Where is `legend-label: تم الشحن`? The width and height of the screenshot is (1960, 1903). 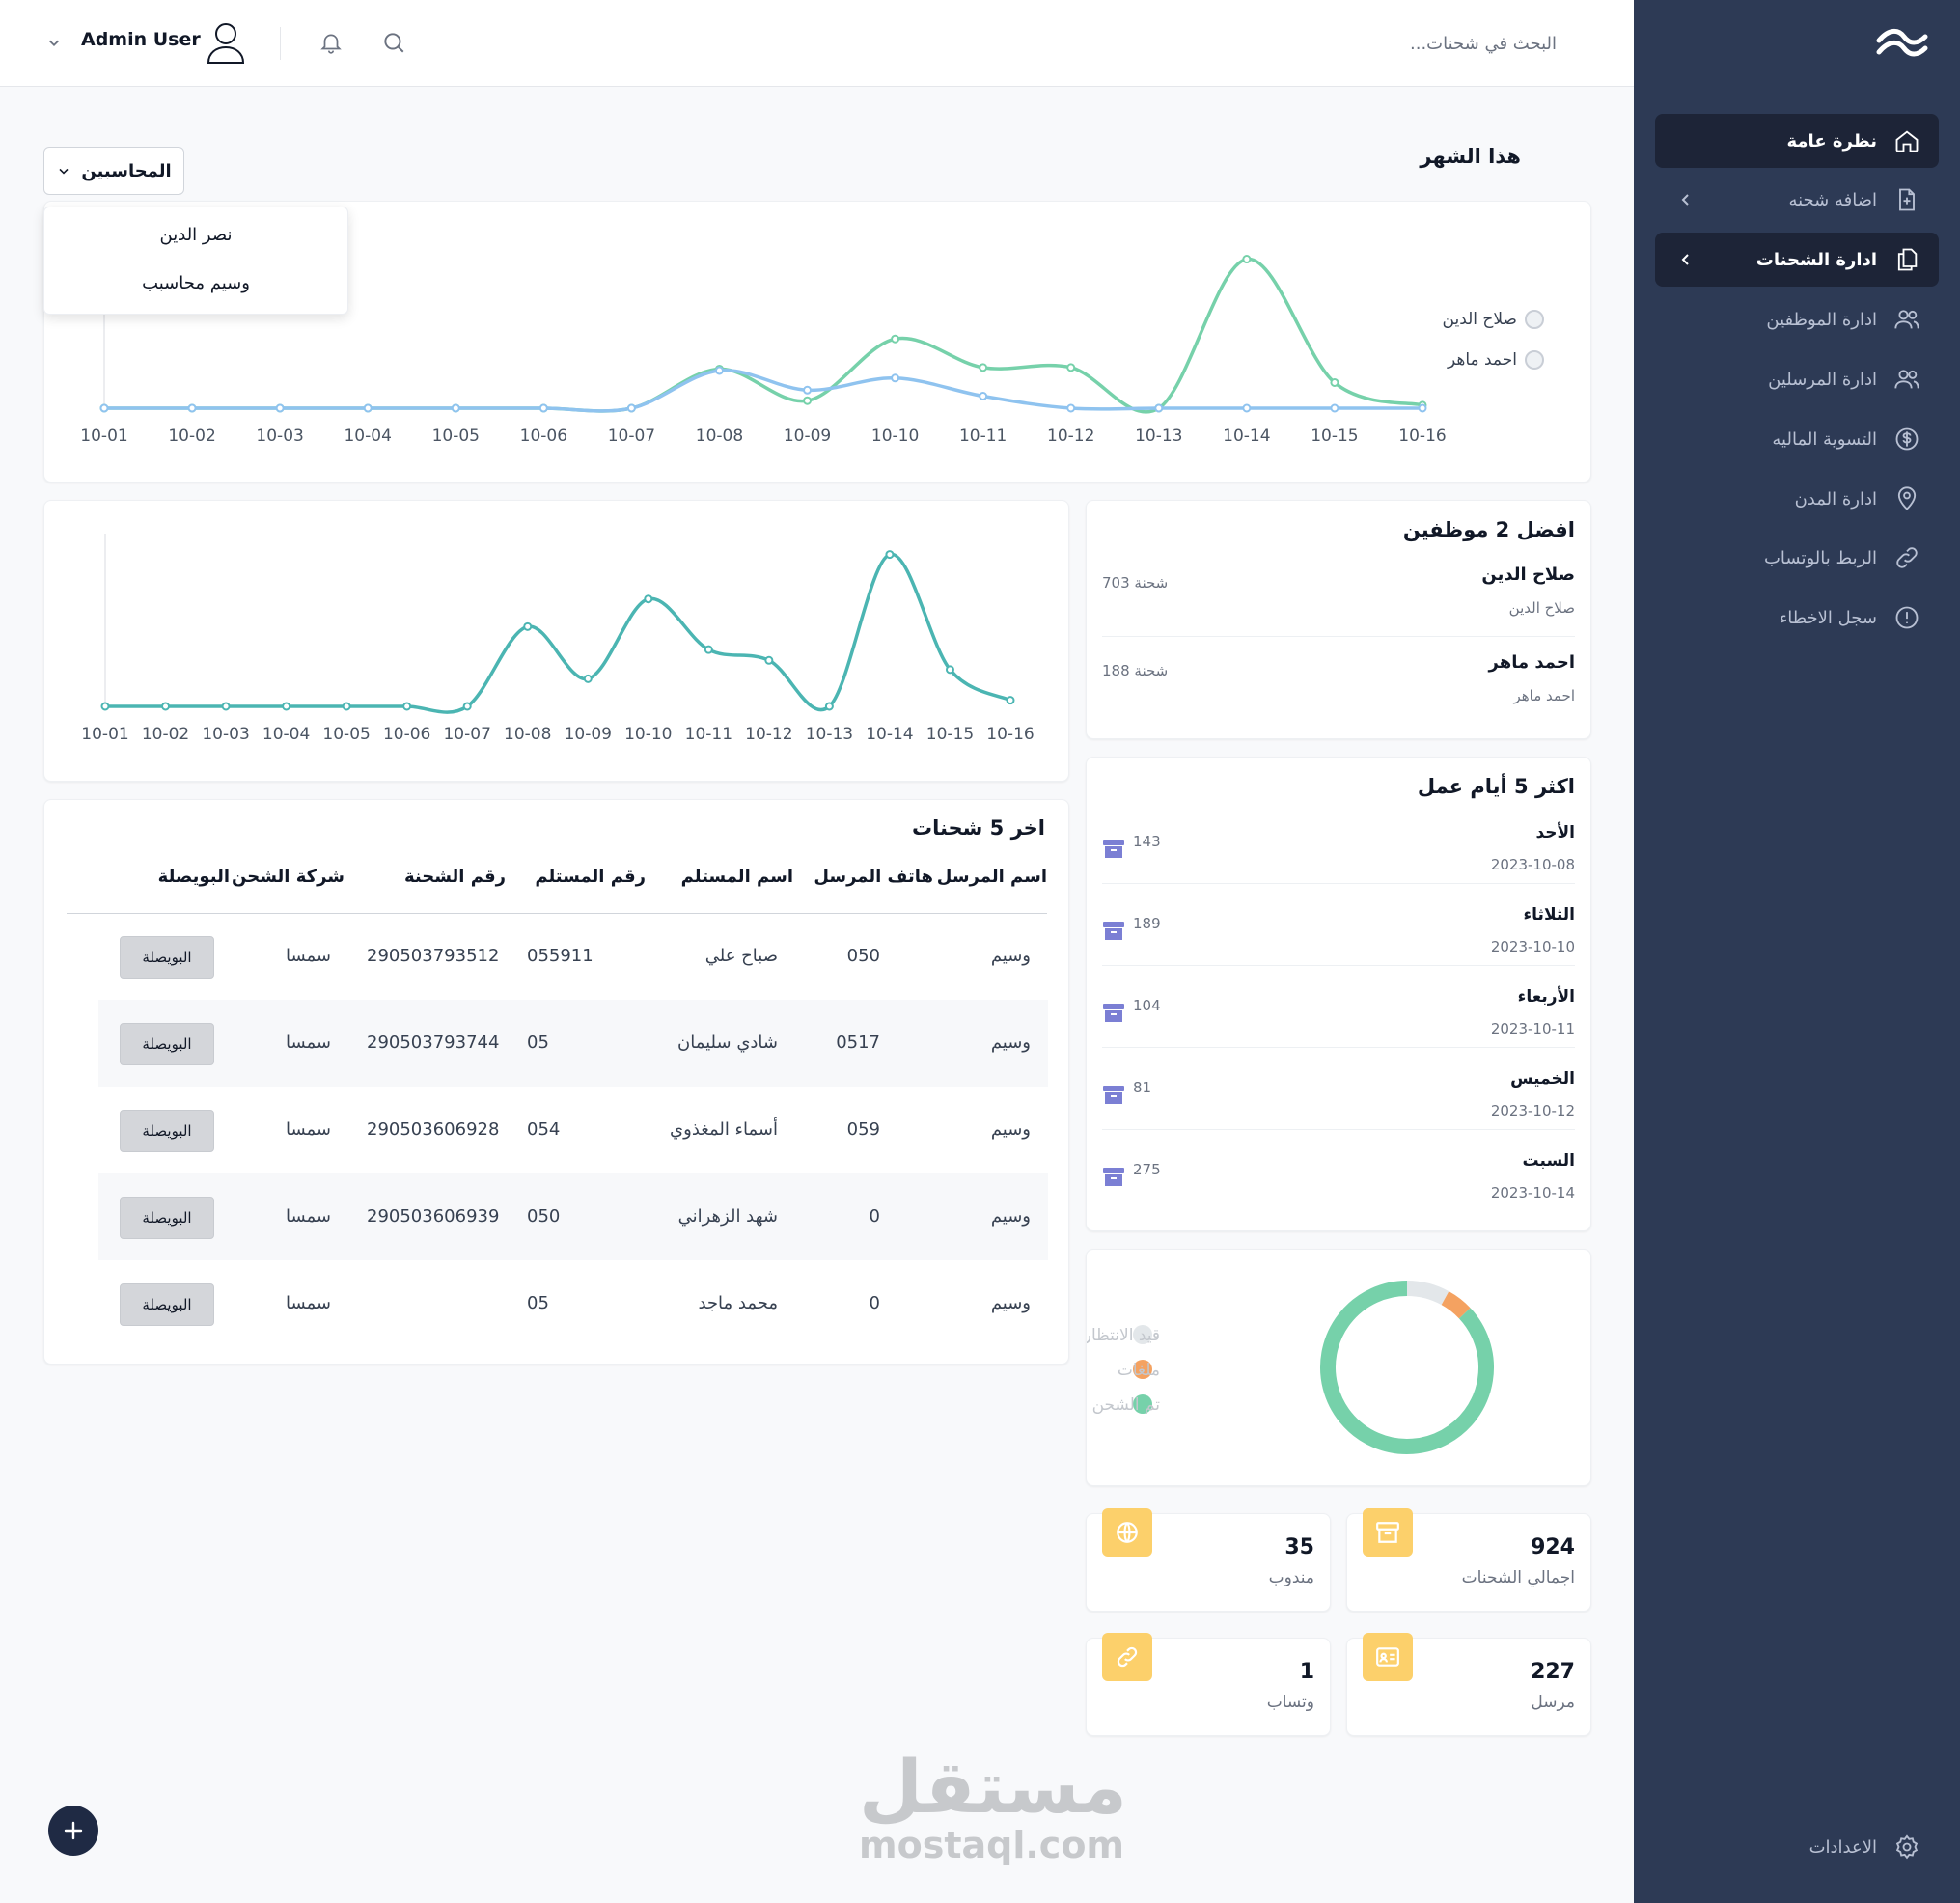
legend-label: تم الشحن is located at coordinates (1126, 1405).